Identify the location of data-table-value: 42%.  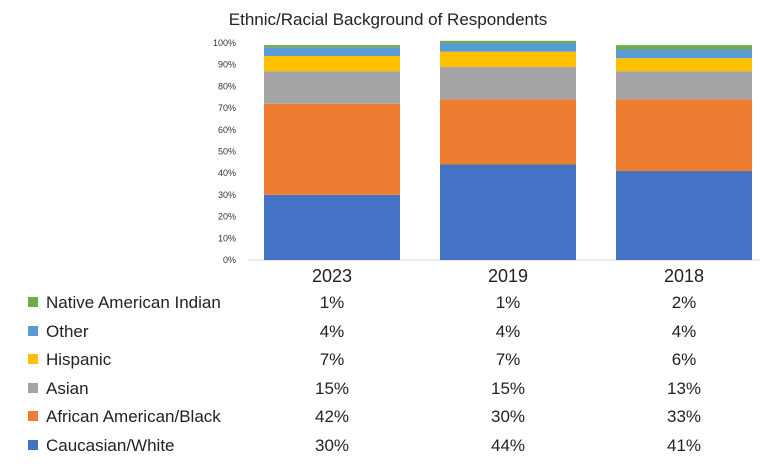
(332, 416).